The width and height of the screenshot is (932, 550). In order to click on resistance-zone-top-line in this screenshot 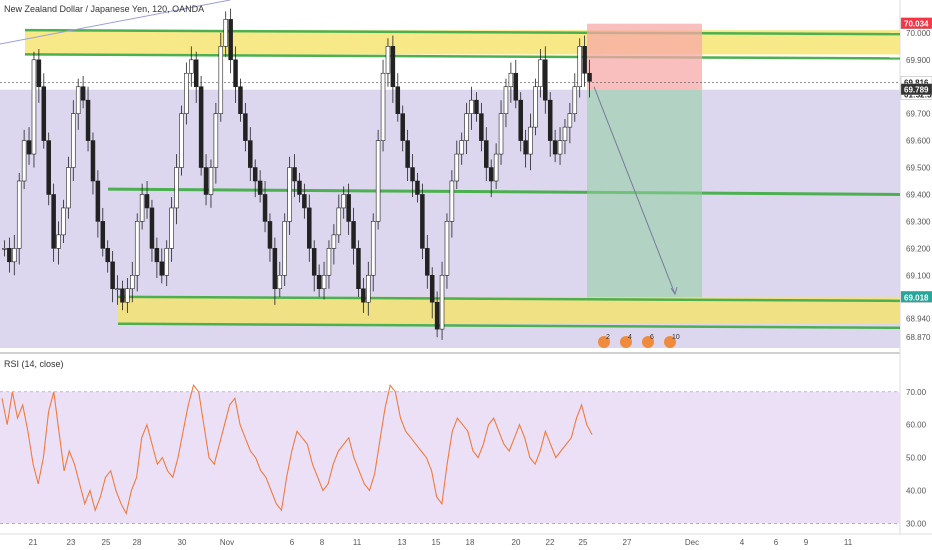, I will do `click(462, 32)`.